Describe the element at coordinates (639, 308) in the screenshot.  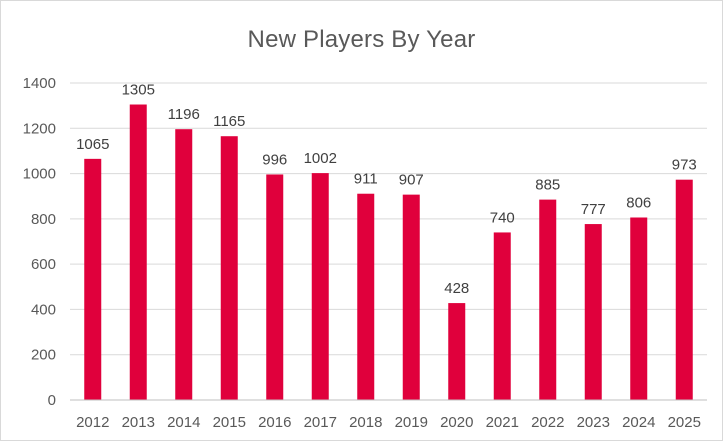
I see `bar-2024` at that location.